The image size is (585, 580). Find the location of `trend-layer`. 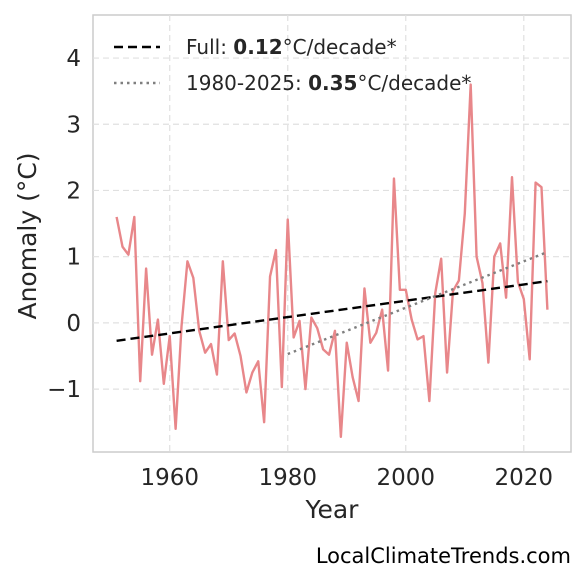

trend-layer is located at coordinates (332, 303).